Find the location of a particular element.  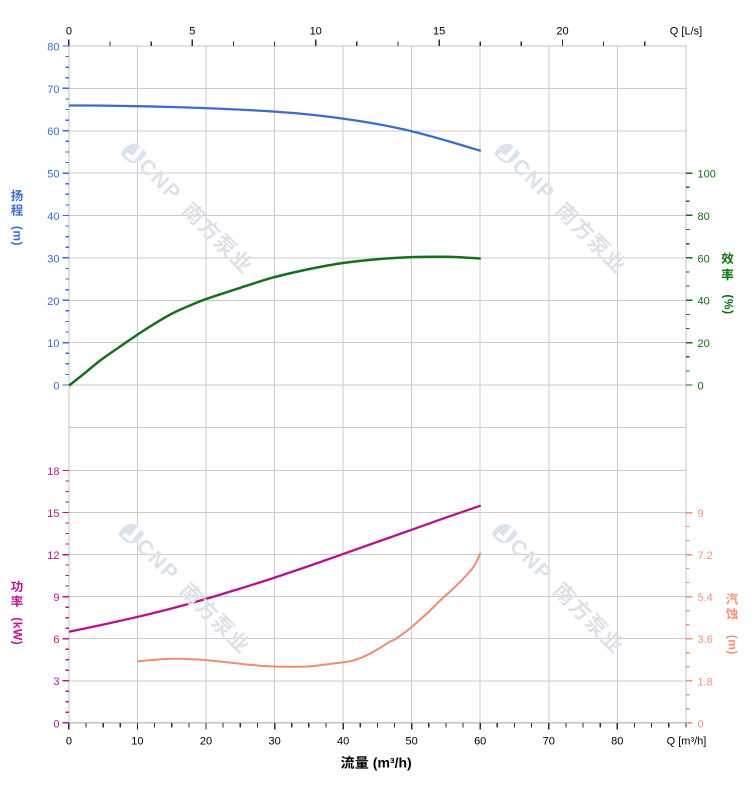

svg-text: Q [L/s] is located at coordinates (686, 32).